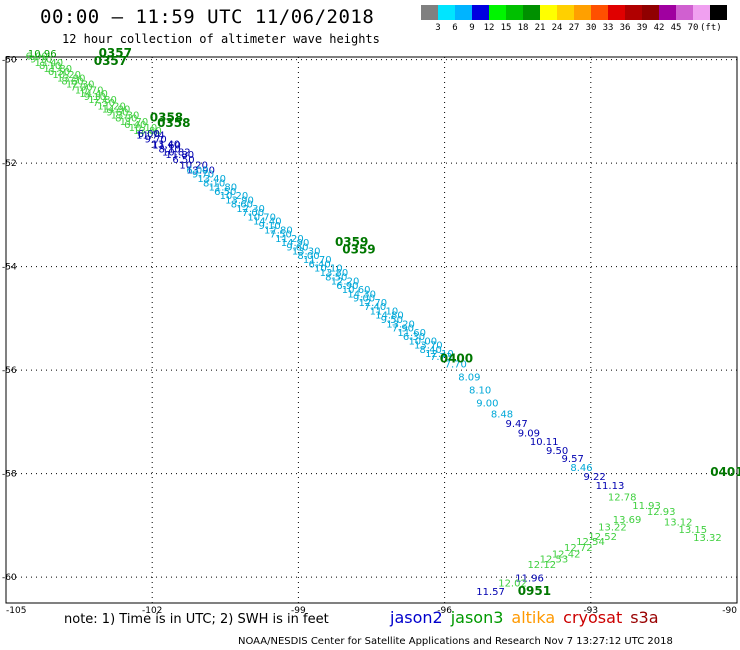  I want to click on color-scale-label: 36, so click(625, 28).